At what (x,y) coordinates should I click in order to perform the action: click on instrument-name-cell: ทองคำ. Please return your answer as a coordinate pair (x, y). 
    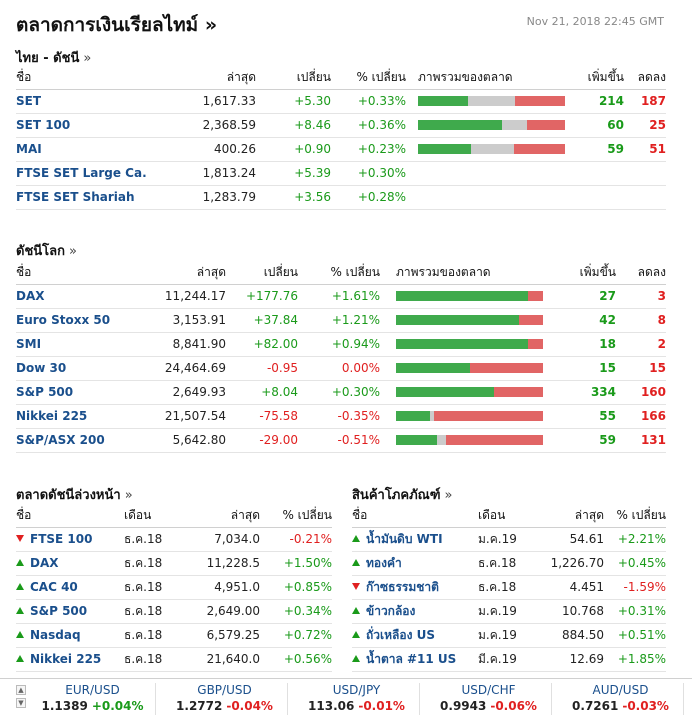
    Looking at the image, I should click on (415, 563).